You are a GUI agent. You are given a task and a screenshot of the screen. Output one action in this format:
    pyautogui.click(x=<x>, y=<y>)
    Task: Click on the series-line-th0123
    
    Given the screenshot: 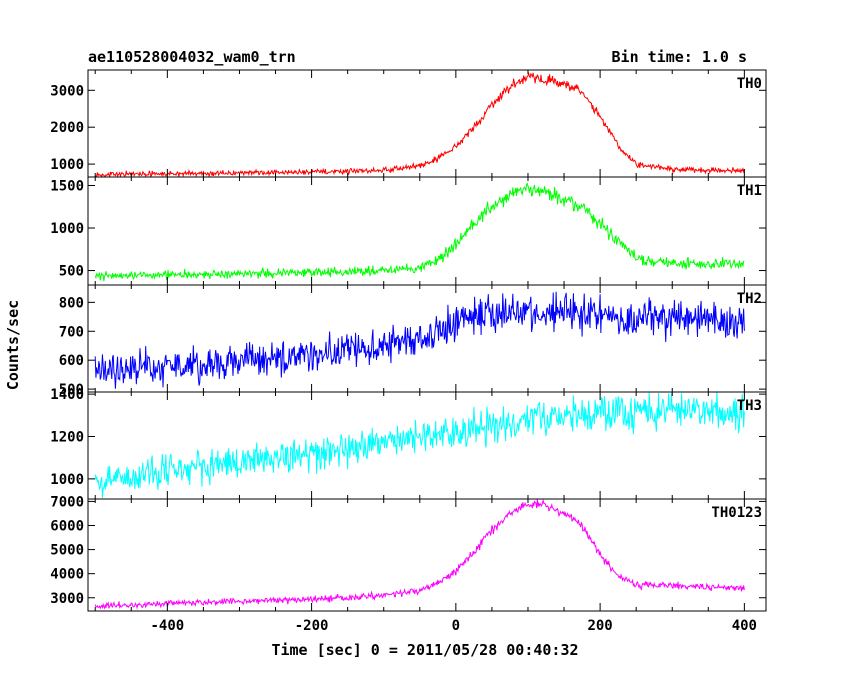 What is the action you would take?
    pyautogui.click(x=419, y=554)
    